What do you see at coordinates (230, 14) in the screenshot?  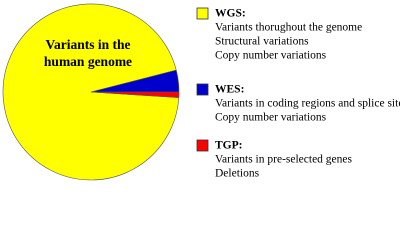 I see `legend-key: WGS:` at bounding box center [230, 14].